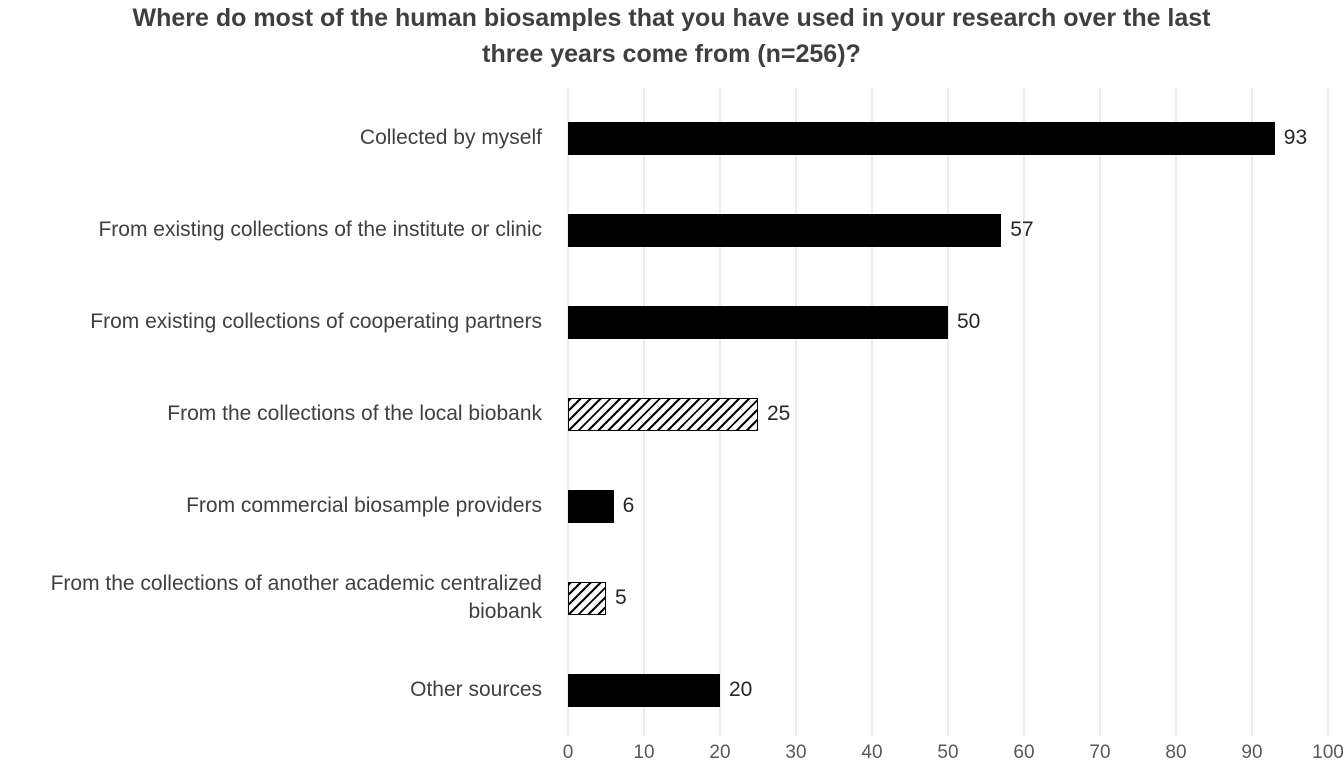  What do you see at coordinates (621, 597) in the screenshot?
I see `value-label: 5` at bounding box center [621, 597].